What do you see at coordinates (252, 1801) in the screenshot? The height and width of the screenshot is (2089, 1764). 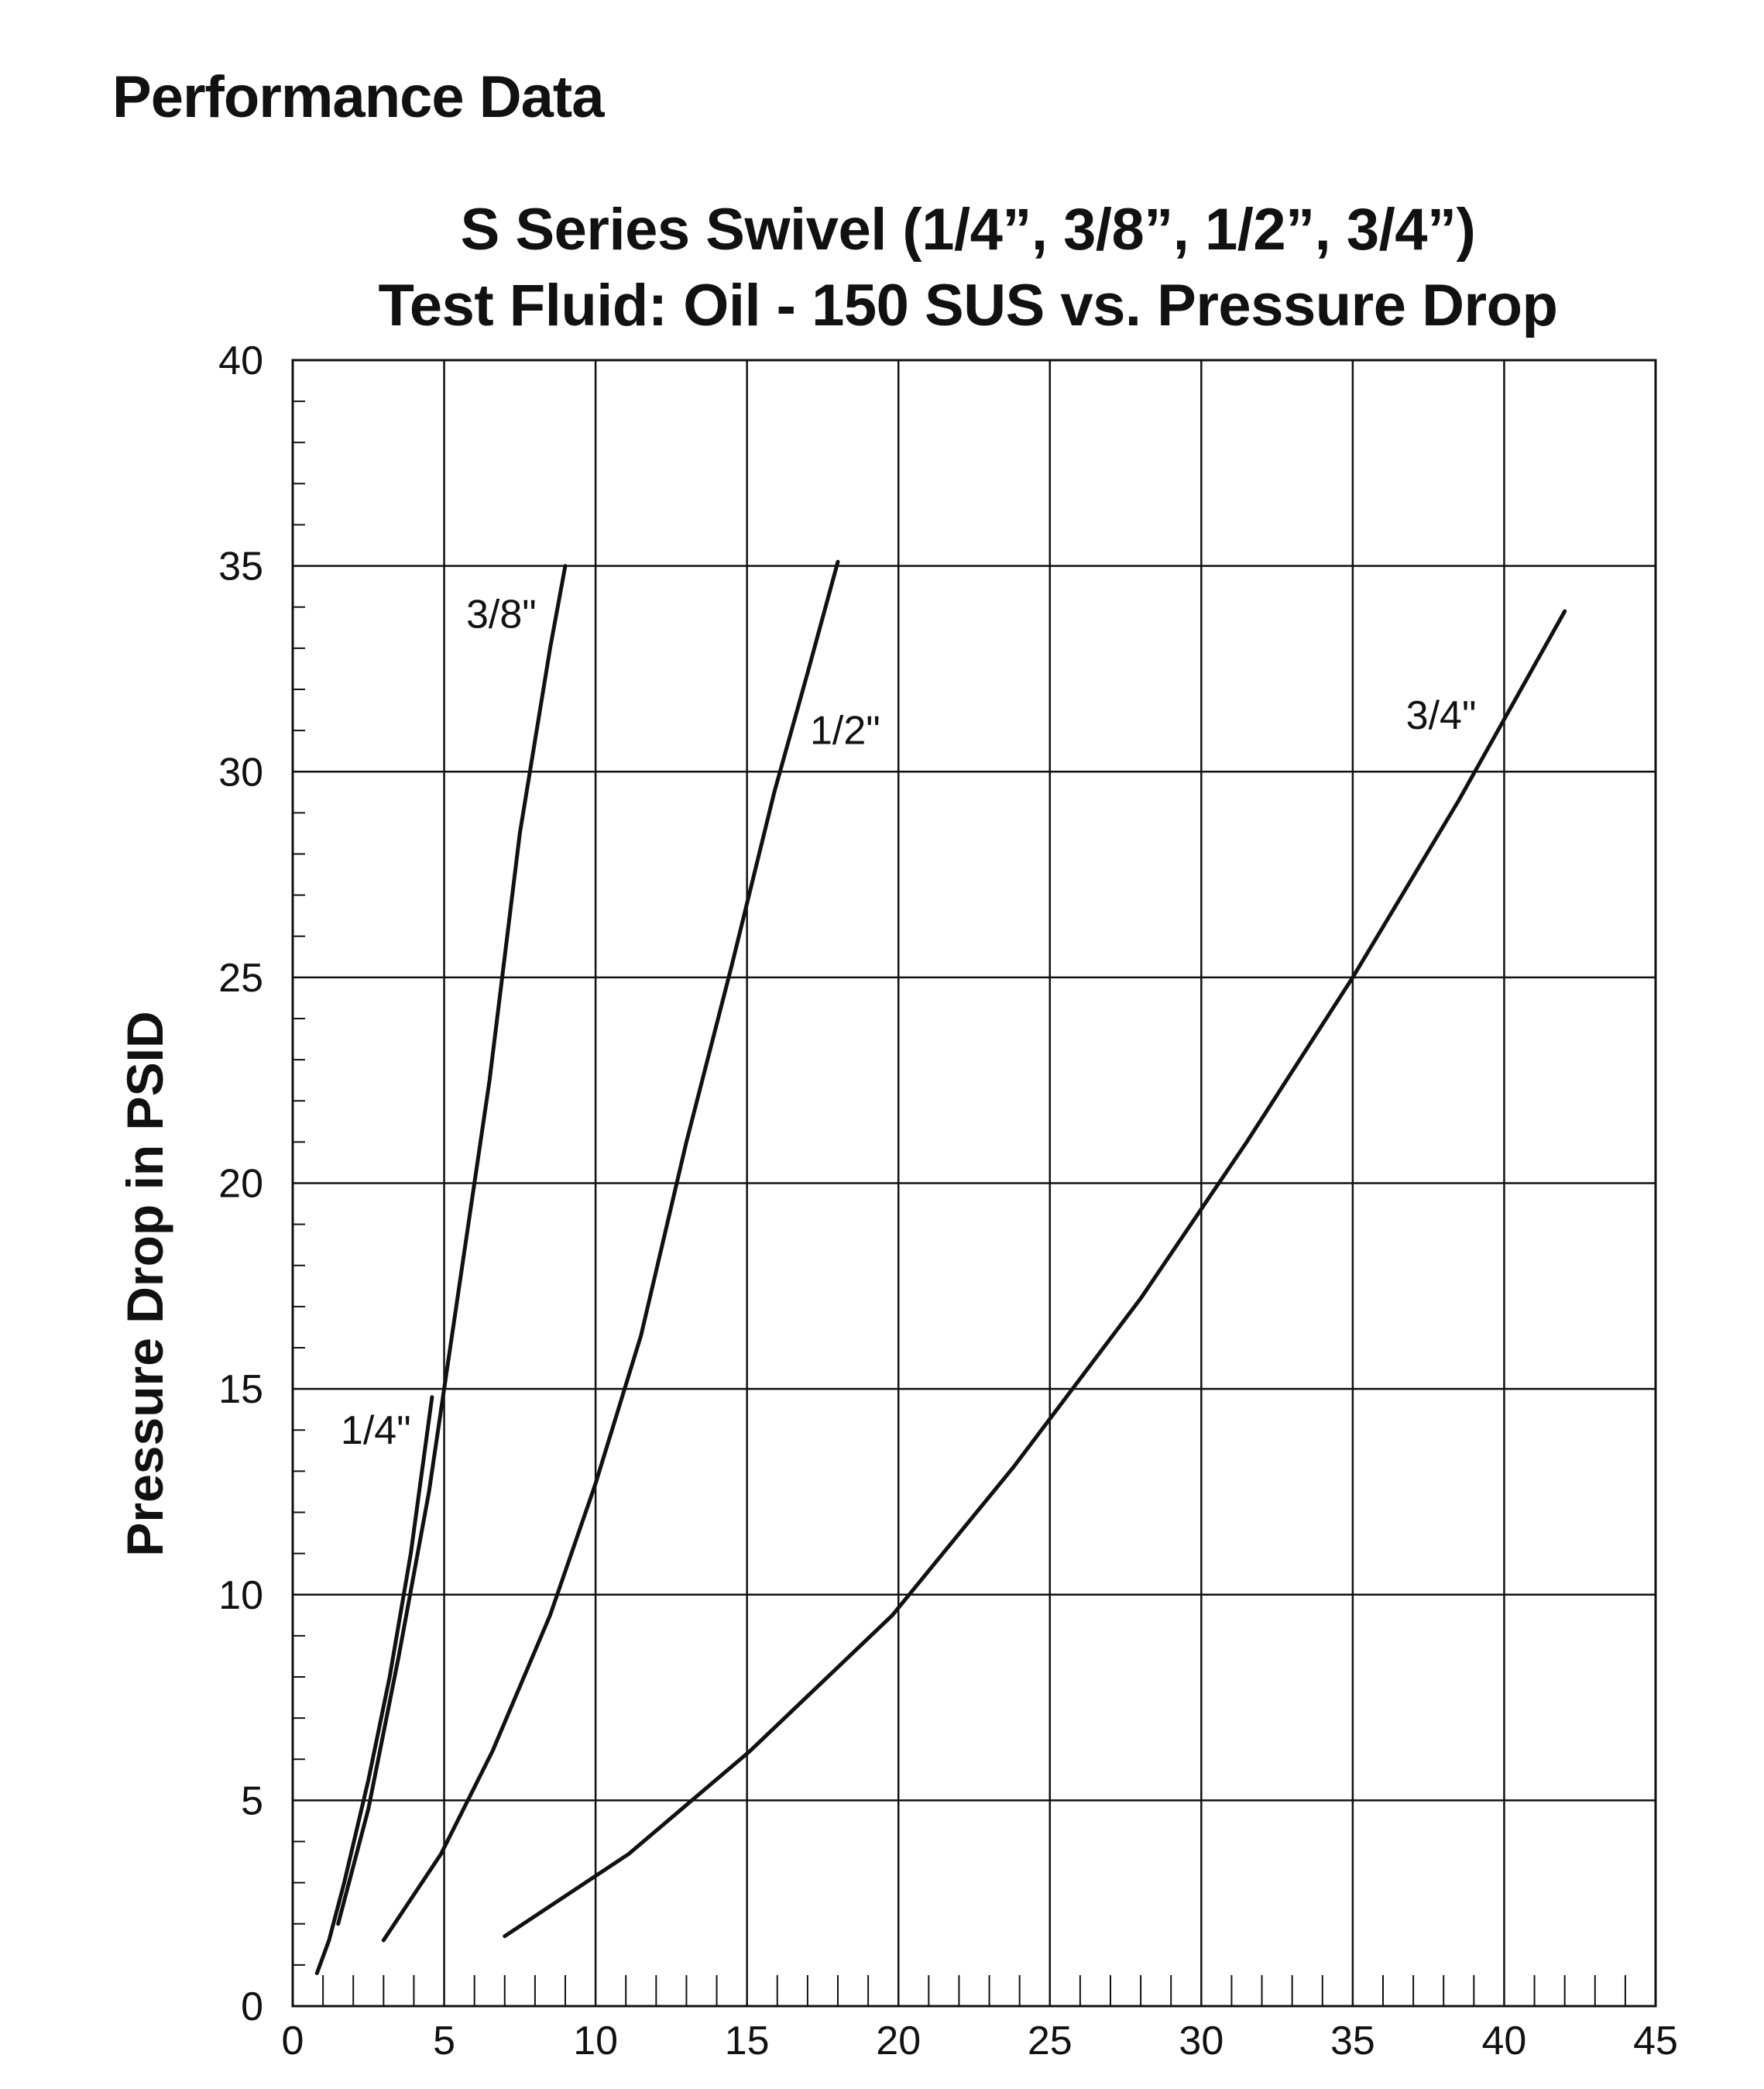 I see `y-tick-label: 5` at bounding box center [252, 1801].